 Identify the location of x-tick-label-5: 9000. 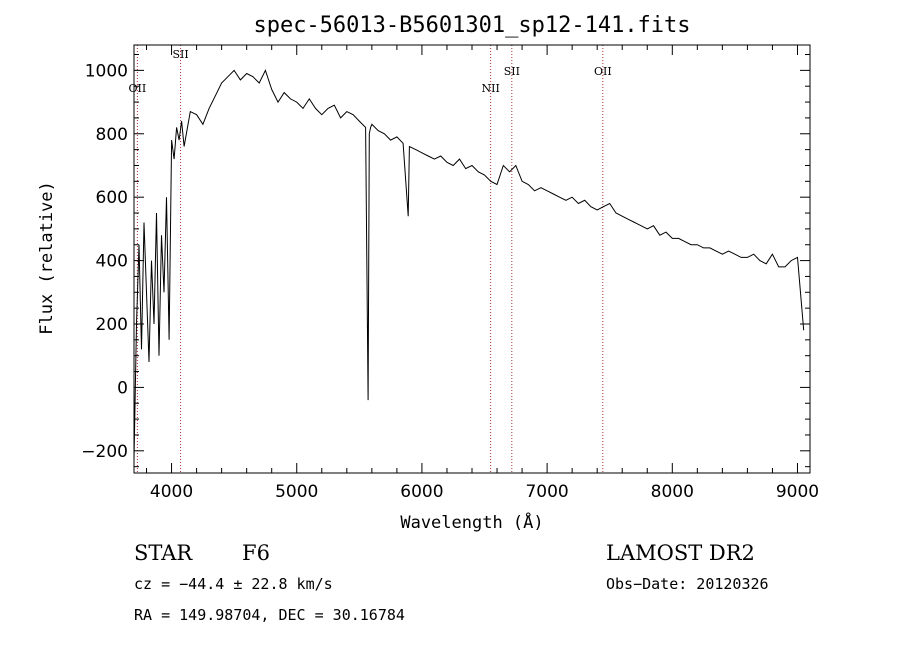
(797, 492).